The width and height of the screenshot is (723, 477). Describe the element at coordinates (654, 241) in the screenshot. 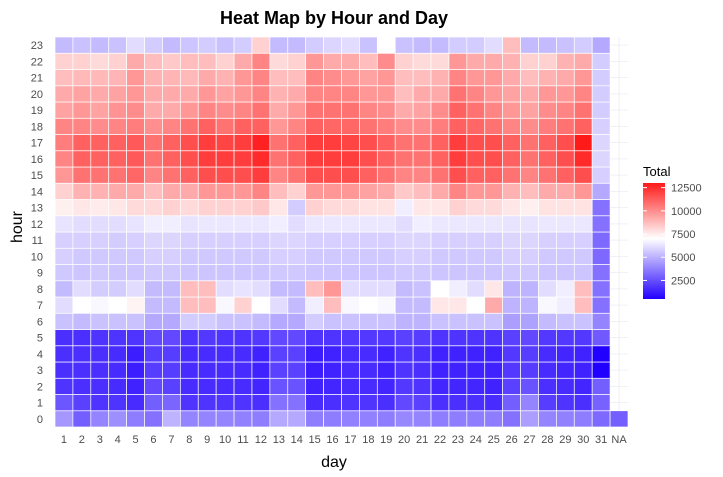

I see `legend-colorbar` at that location.